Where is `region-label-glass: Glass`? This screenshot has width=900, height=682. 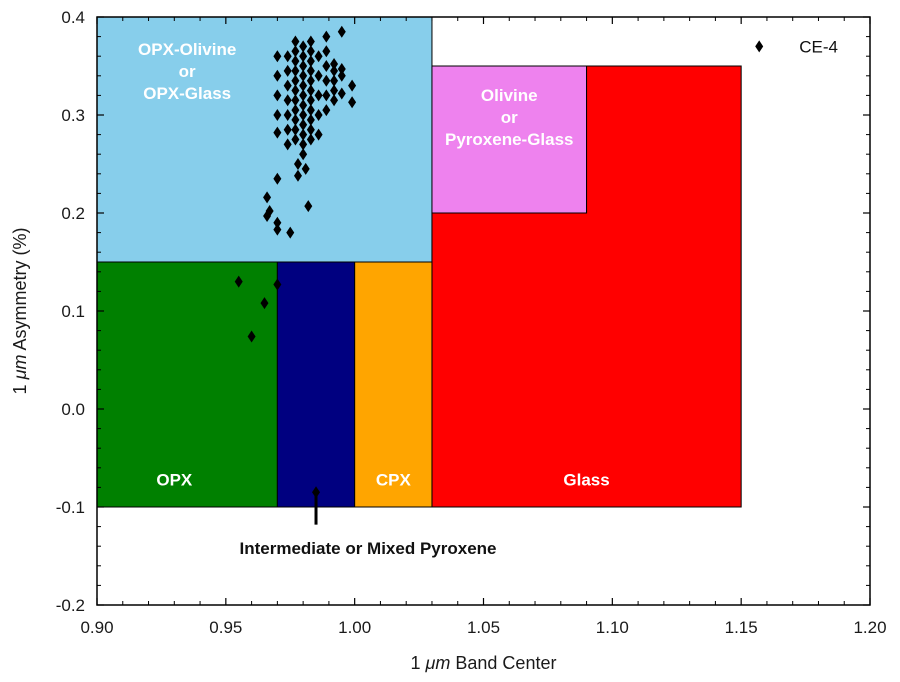
region-label-glass: Glass is located at coordinates (586, 480).